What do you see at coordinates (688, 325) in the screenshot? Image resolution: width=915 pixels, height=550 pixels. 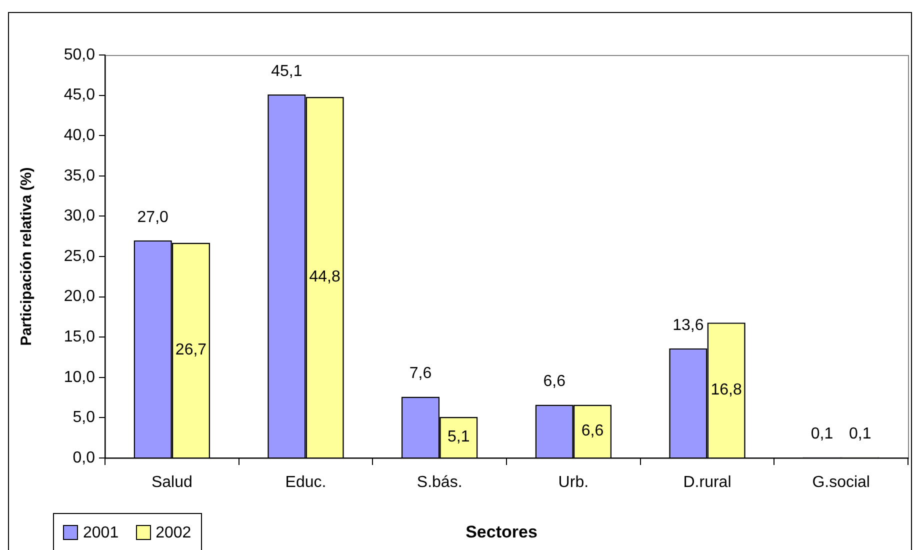 I see `data-label: 13,6` at bounding box center [688, 325].